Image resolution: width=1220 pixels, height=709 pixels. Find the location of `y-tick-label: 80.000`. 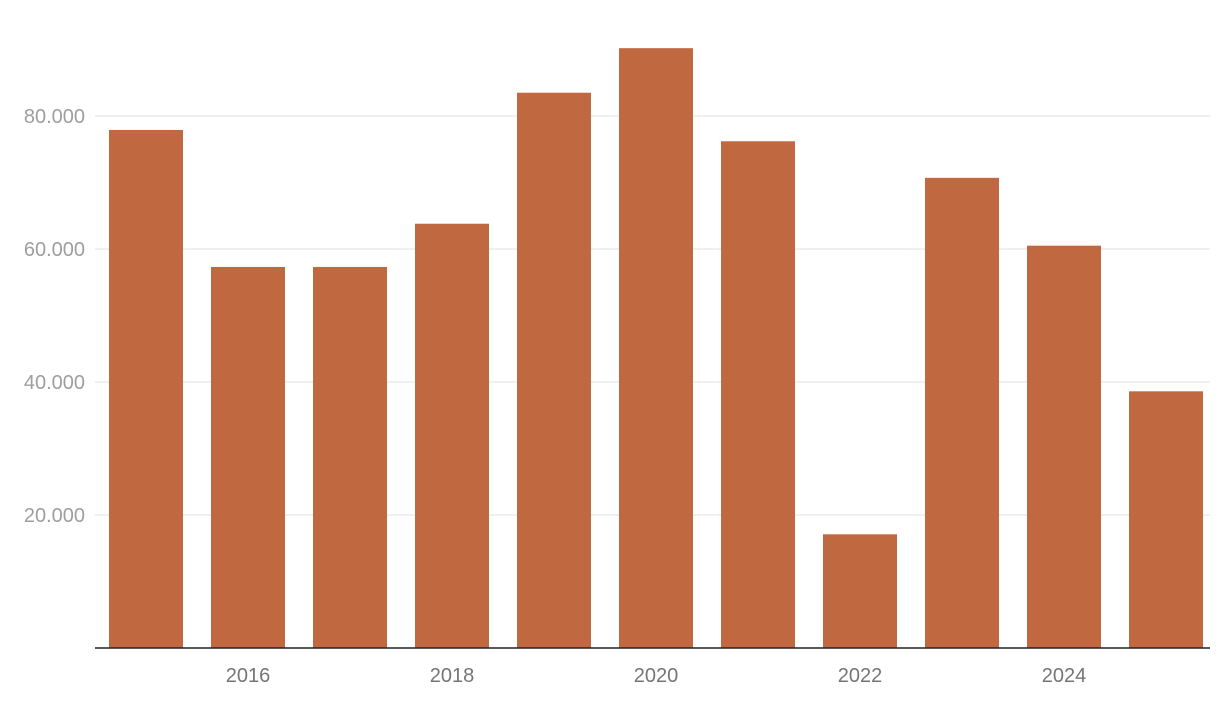

y-tick-label: 80.000 is located at coordinates (54, 117).